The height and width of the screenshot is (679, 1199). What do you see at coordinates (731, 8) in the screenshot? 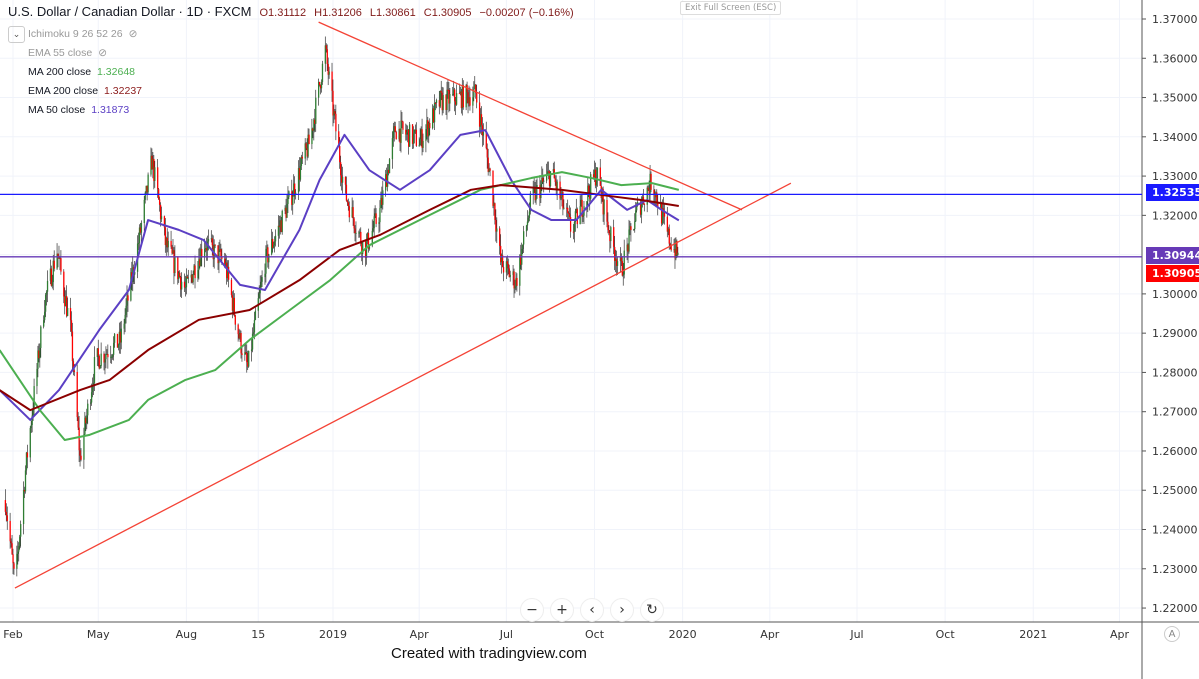
I see `exit-fullscreen-button: Exit Full Screen (ESC)` at bounding box center [731, 8].